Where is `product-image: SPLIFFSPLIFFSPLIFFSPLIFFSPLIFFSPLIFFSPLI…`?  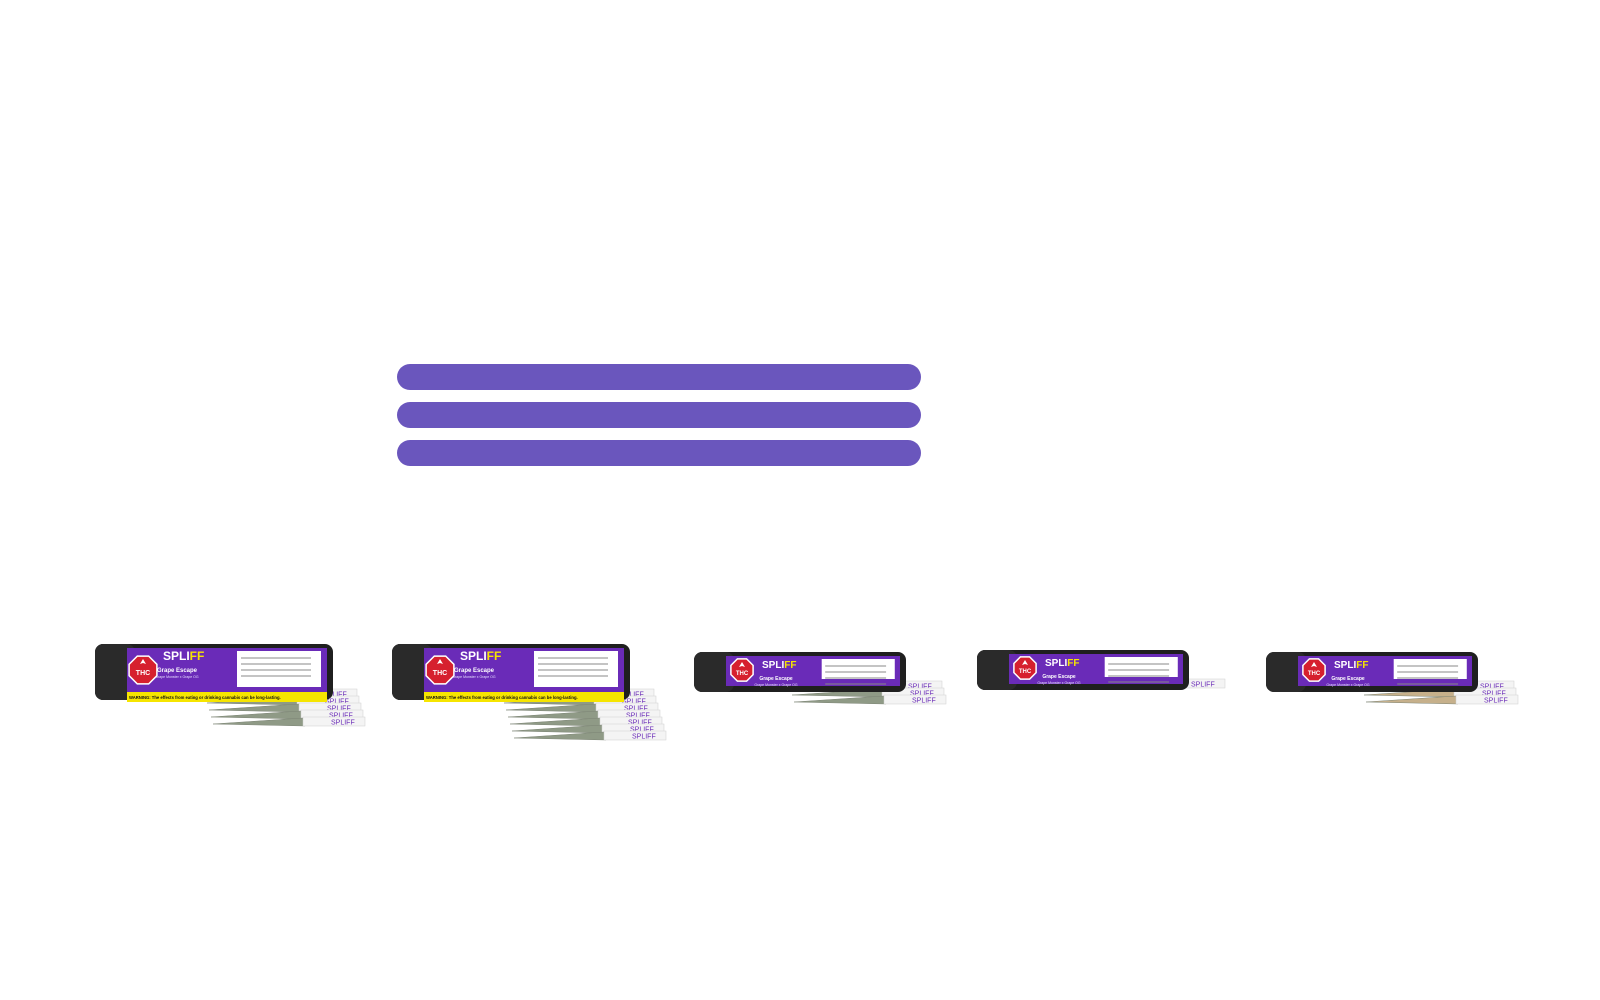
product-image: SPLIFFSPLIFFSPLIFFSPLIFFSPLIFFSPLIFFSPLI… is located at coordinates (529, 692).